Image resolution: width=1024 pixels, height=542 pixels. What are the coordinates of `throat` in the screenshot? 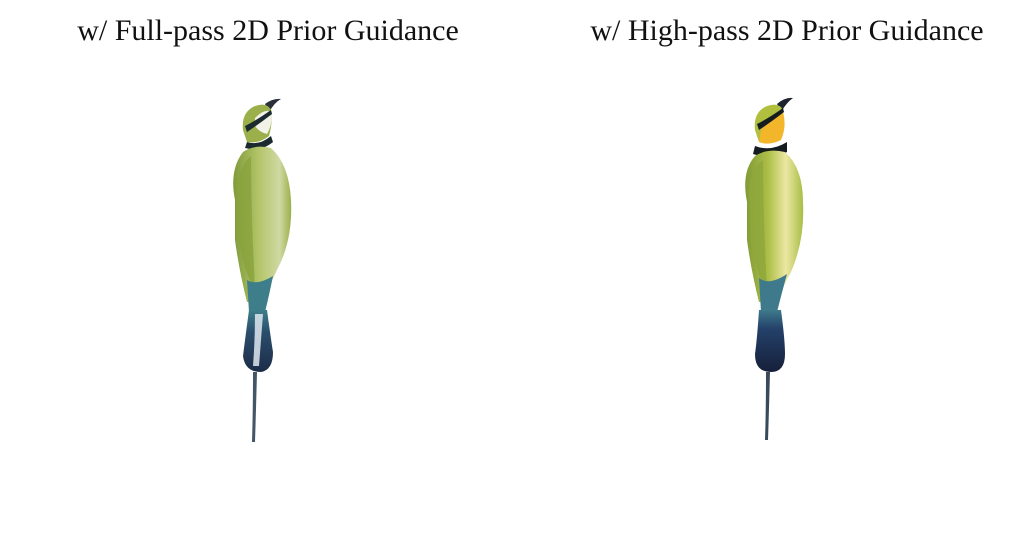 It's located at (772, 128).